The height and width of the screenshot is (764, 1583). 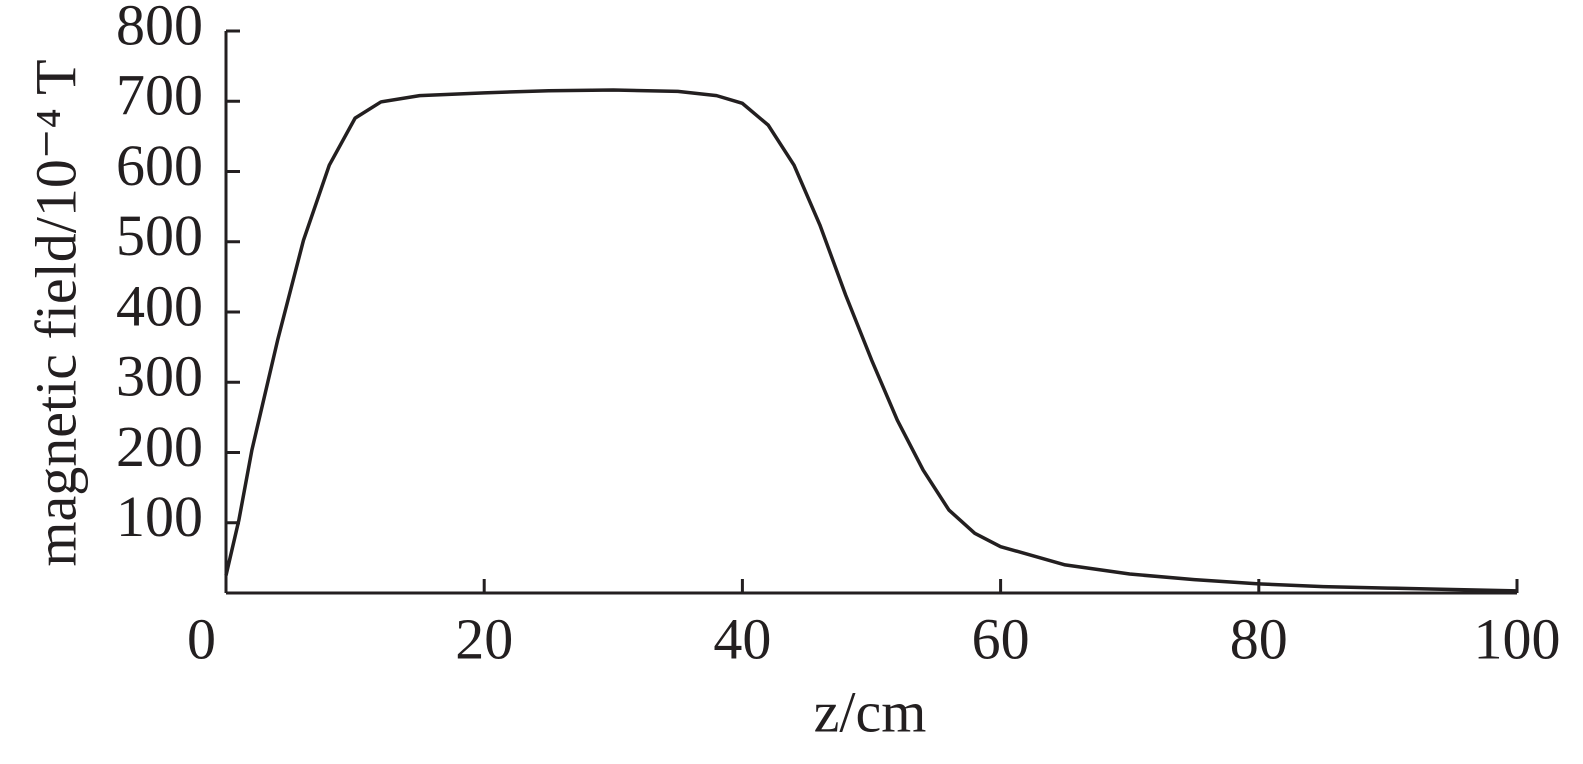 What do you see at coordinates (159, 28) in the screenshot?
I see `y-tick-label: 800` at bounding box center [159, 28].